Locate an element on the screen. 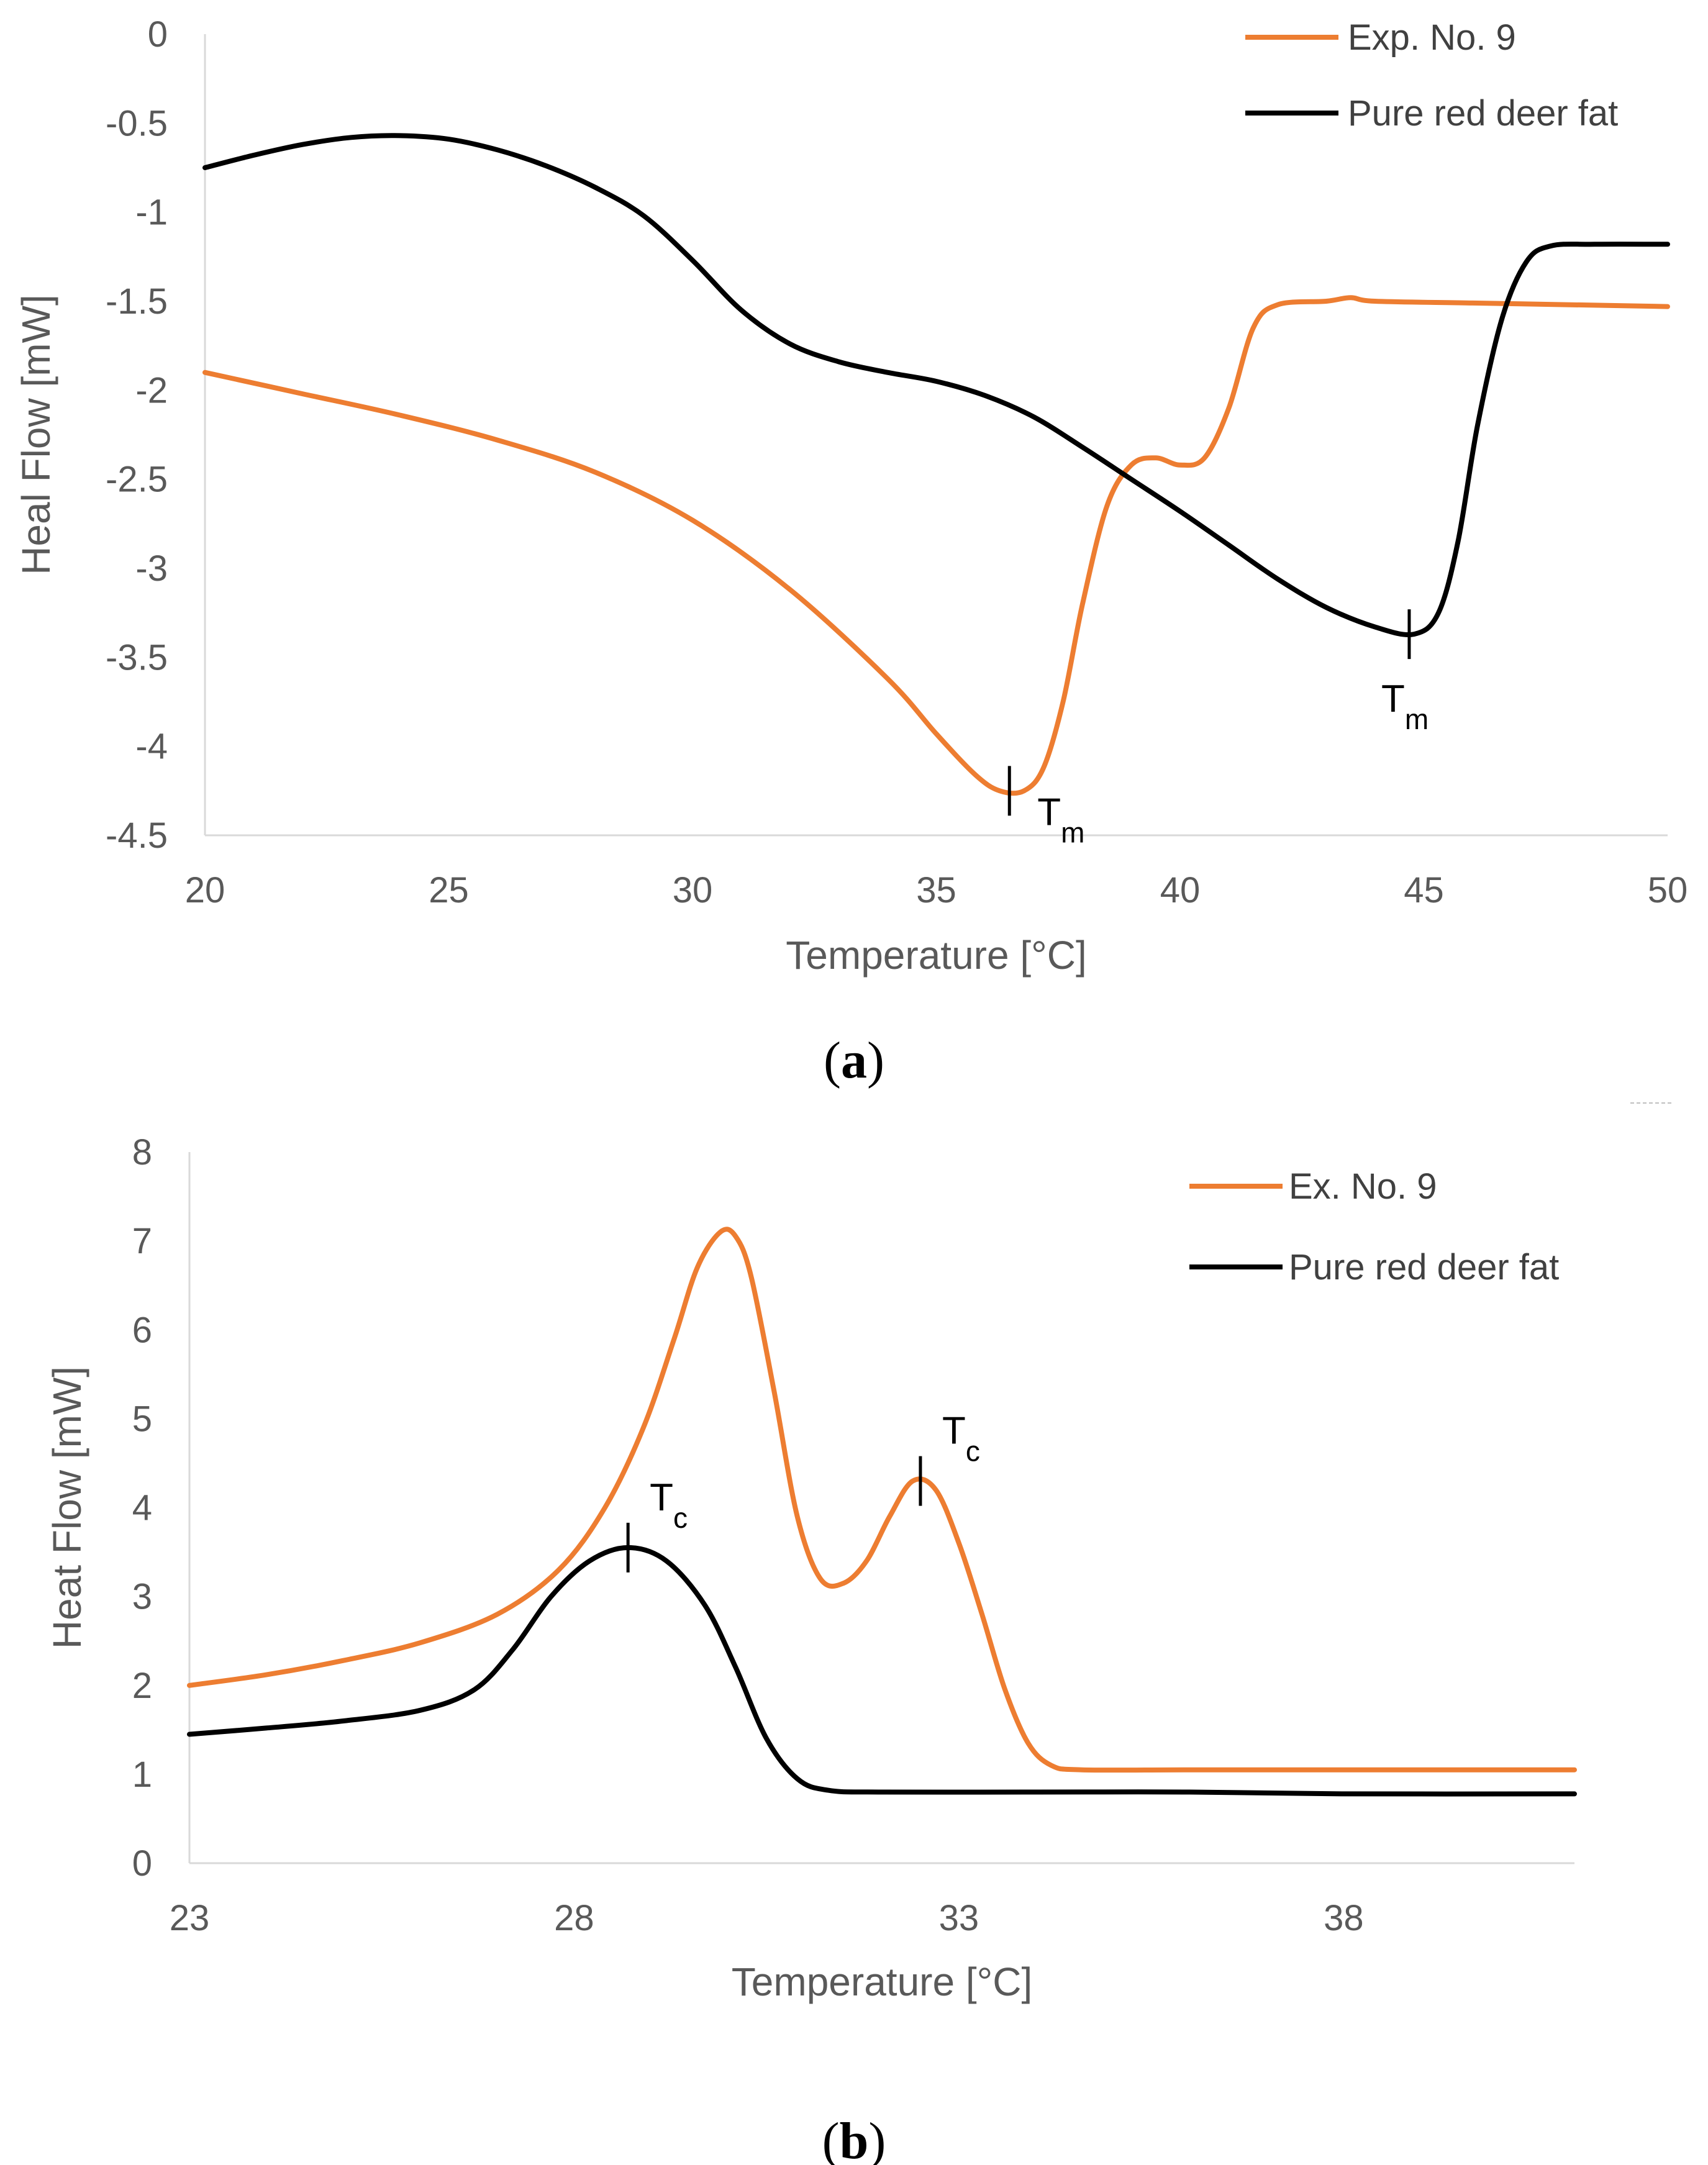 Image resolution: width=1708 pixels, height=2165 pixels. y-tick-label: -3 is located at coordinates (151, 568).